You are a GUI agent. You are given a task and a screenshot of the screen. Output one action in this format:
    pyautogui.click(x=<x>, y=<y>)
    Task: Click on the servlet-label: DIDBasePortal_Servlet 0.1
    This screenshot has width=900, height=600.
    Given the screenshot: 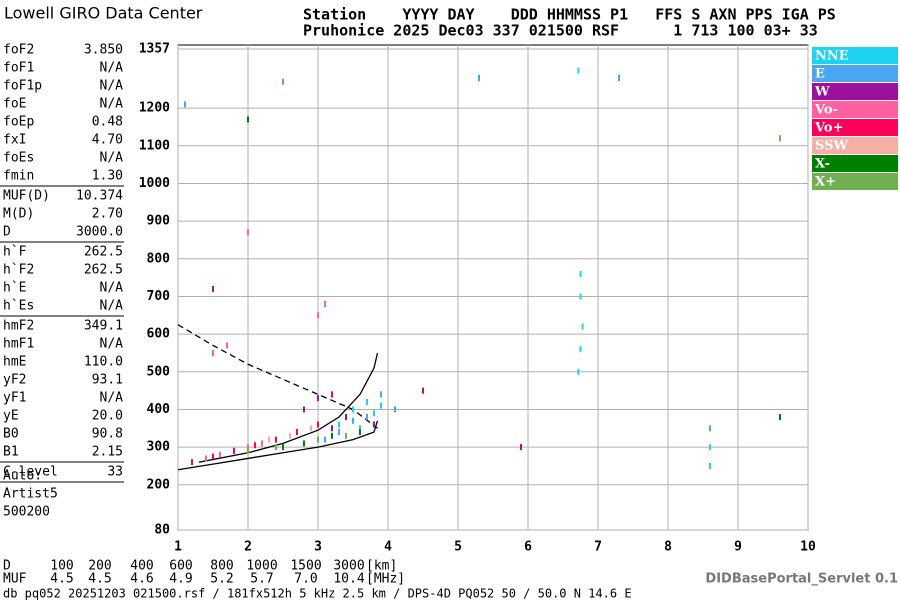 What is the action you would take?
    pyautogui.click(x=801, y=579)
    